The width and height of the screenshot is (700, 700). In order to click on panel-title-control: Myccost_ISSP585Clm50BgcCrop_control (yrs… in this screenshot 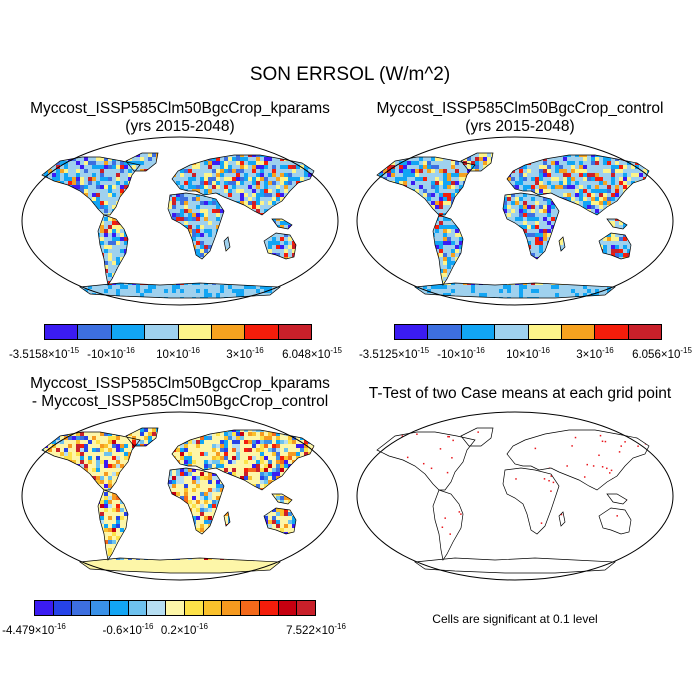, I will do `click(520, 118)`.